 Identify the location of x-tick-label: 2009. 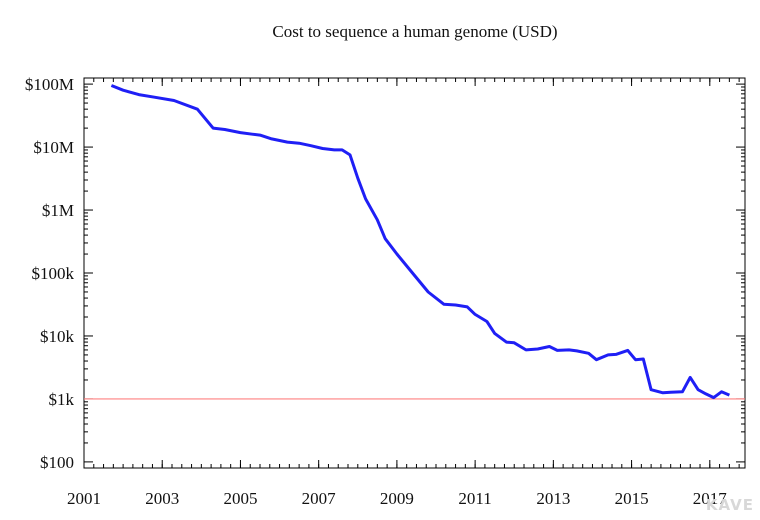
(397, 498).